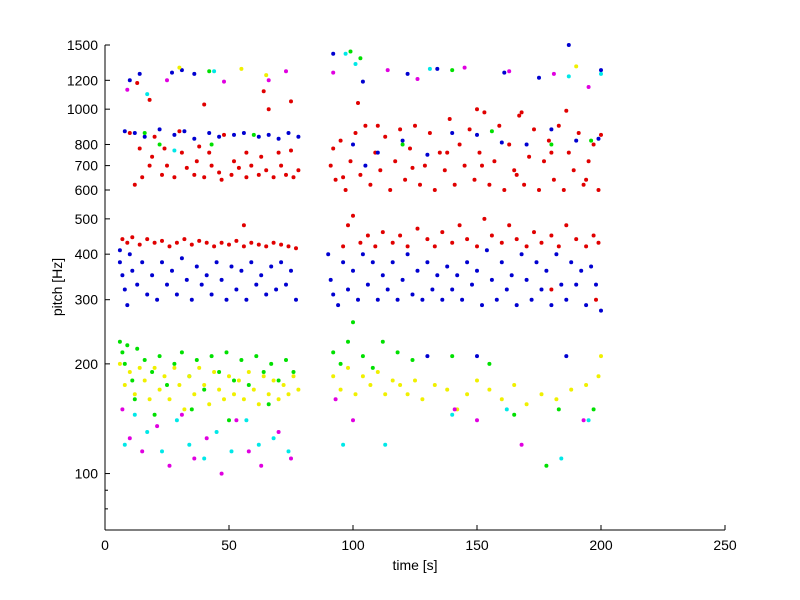 The width and height of the screenshot is (800, 600). I want to click on y-tick-label: 700, so click(87, 166).